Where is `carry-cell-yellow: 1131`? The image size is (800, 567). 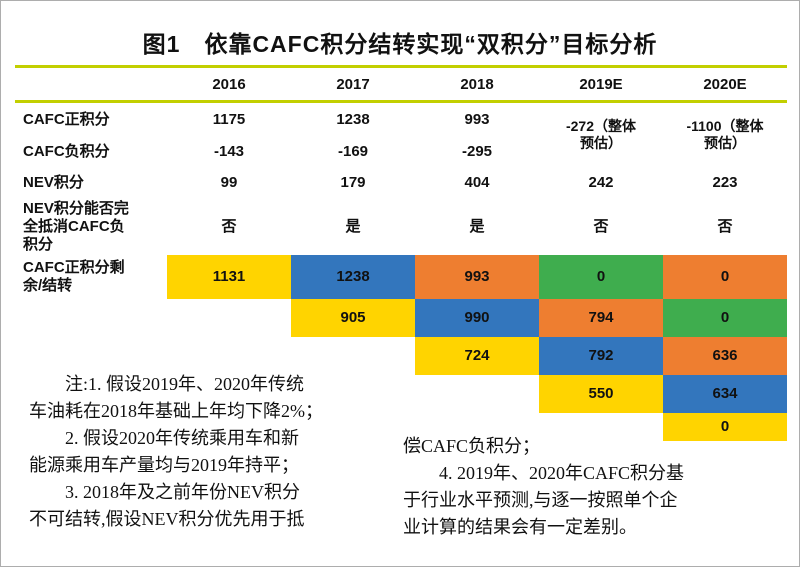 carry-cell-yellow: 1131 is located at coordinates (229, 277).